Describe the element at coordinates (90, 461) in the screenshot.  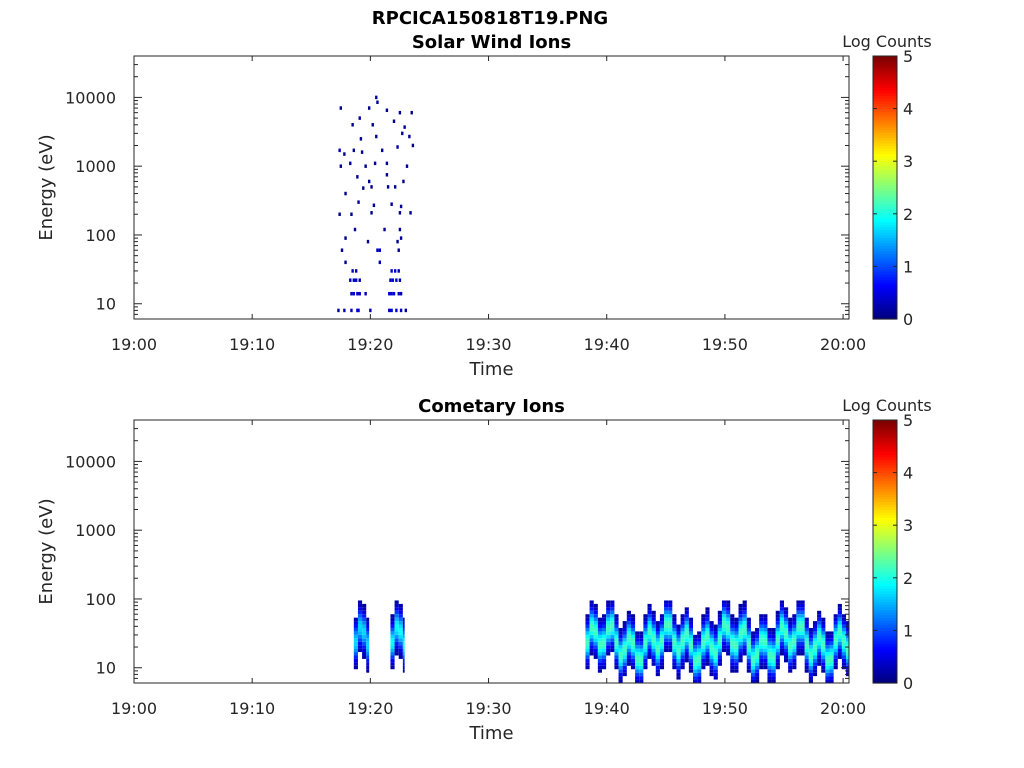
I see `y-tick-label: 10000` at that location.